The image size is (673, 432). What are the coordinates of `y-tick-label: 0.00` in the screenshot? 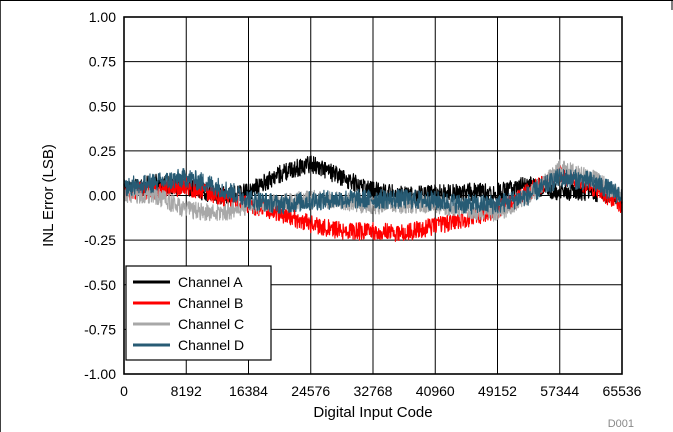 It's located at (102, 196).